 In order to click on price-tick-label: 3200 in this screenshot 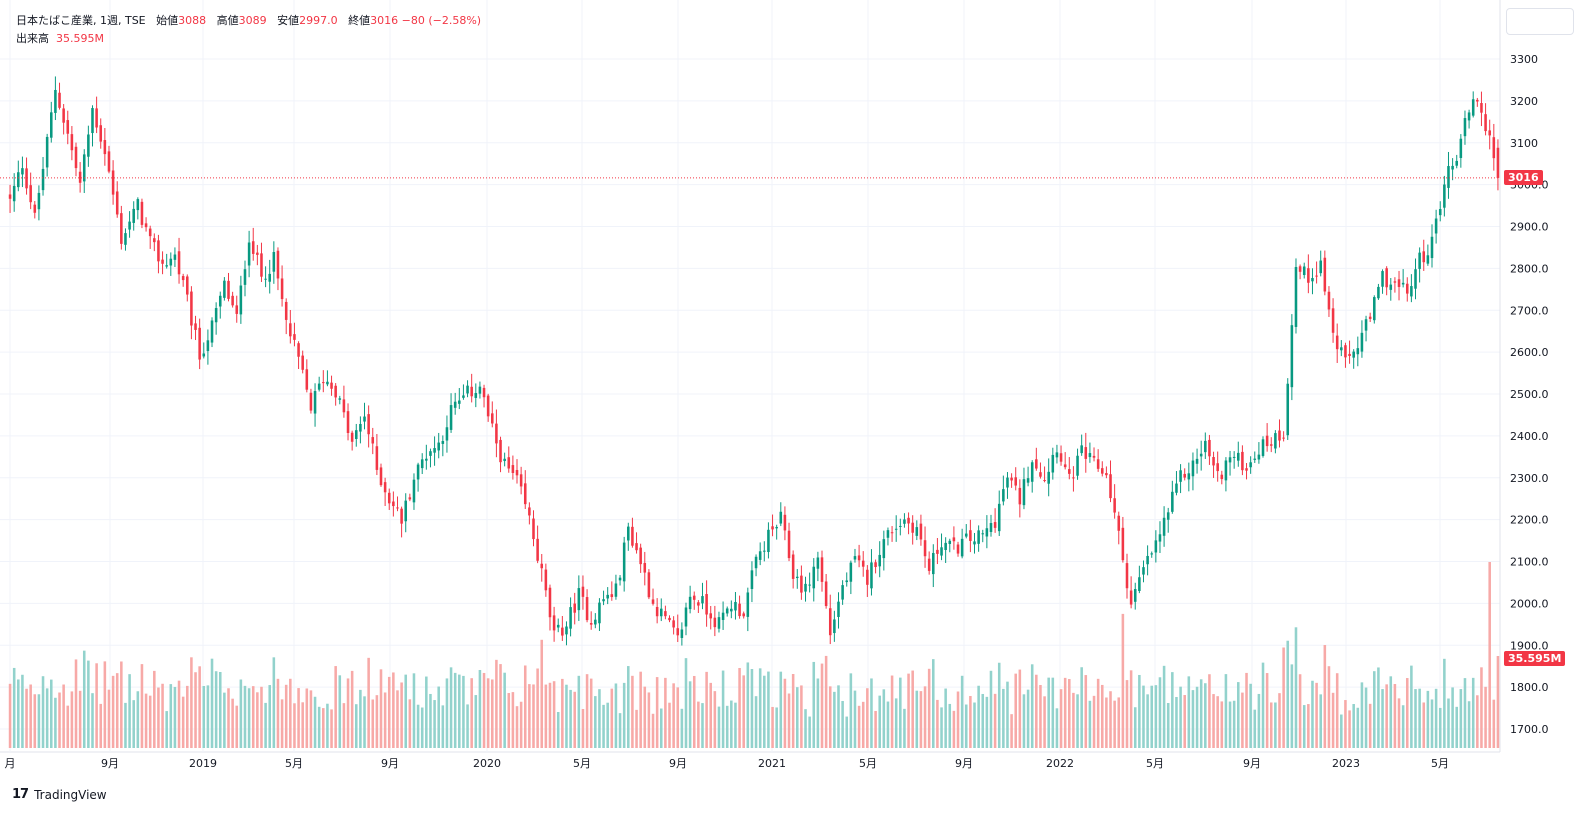, I will do `click(1524, 101)`.